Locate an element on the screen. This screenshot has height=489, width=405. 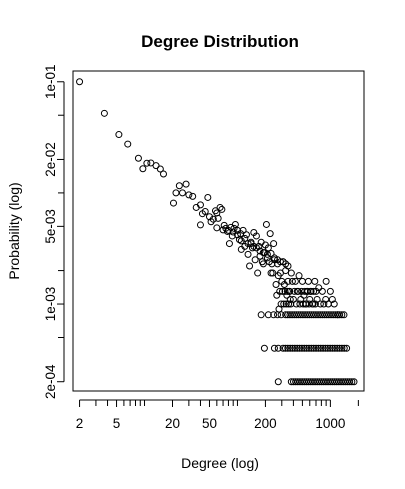
y-axis: 1e-01 2e-02 5e-03 1e-03 2e-04 is located at coordinates (54, 232).